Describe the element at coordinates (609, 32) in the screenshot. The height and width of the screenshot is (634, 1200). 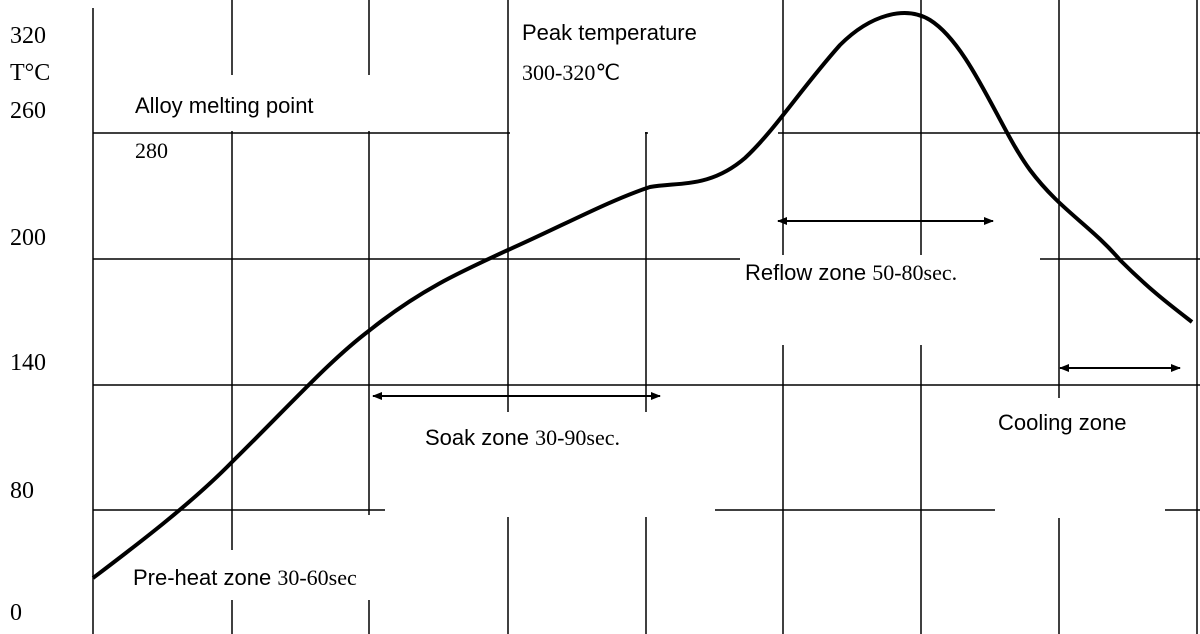
I see `peak-label: Peak temperature` at that location.